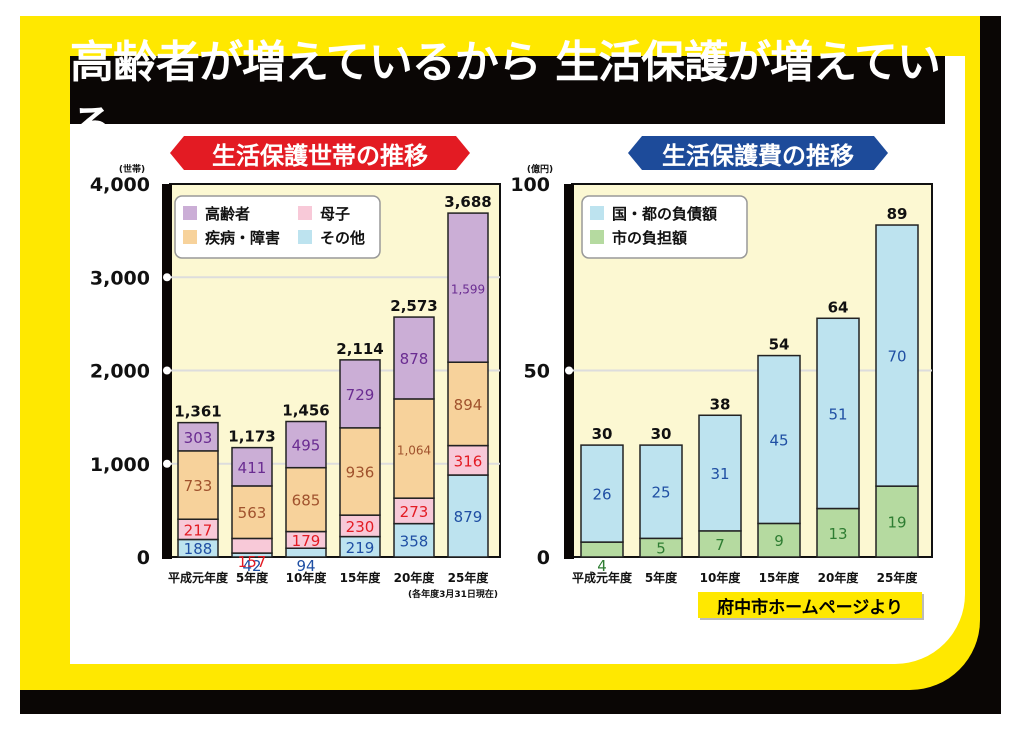  What do you see at coordinates (359, 349) in the screenshot?
I see `bar-total-label: 2,114` at bounding box center [359, 349].